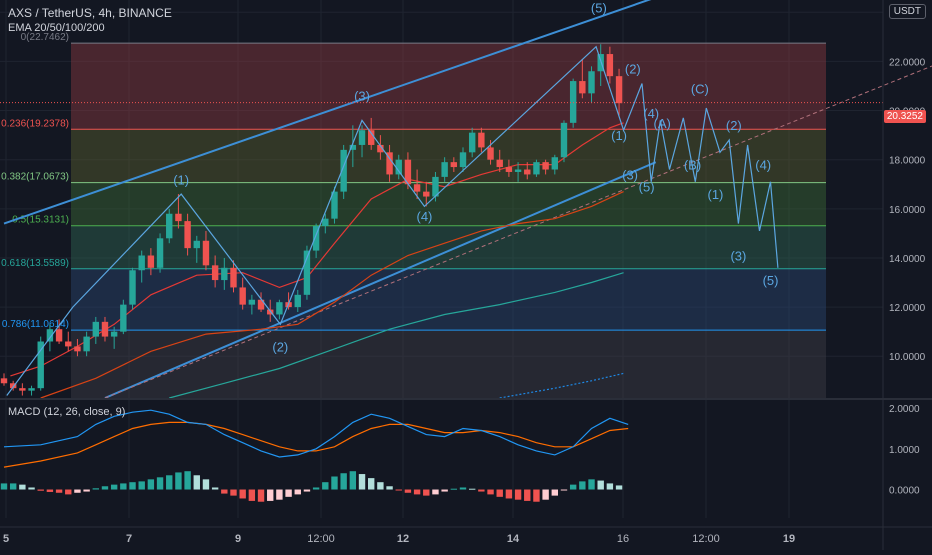  Describe the element at coordinates (907, 11) in the screenshot. I see `currency-button: USDT` at that location.